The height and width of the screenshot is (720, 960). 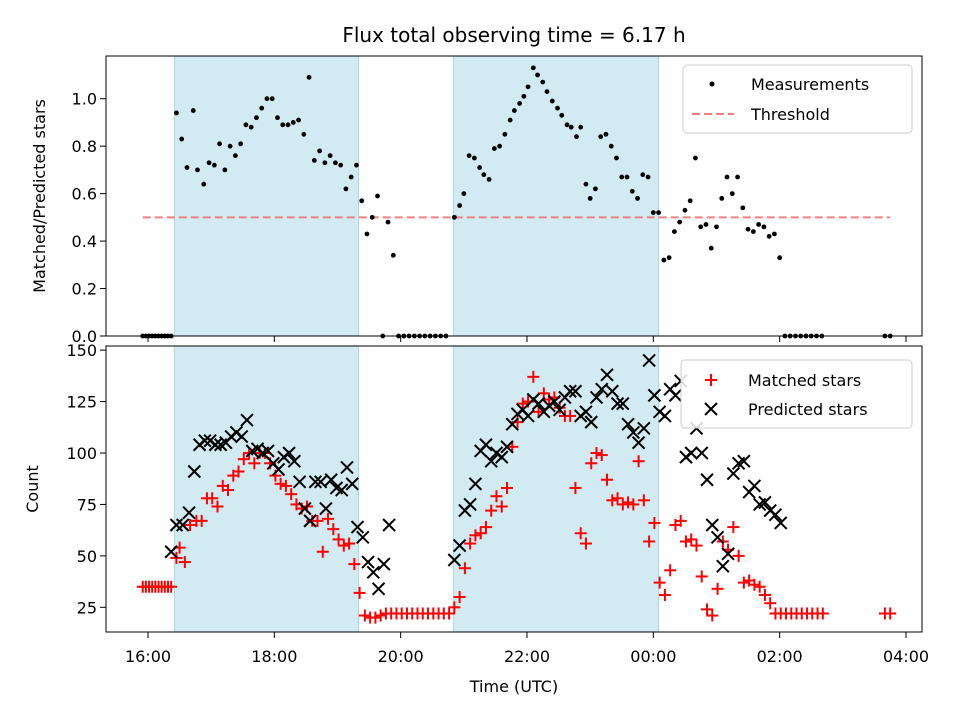 I want to click on y-tick-label: 1.0, so click(x=84, y=99).